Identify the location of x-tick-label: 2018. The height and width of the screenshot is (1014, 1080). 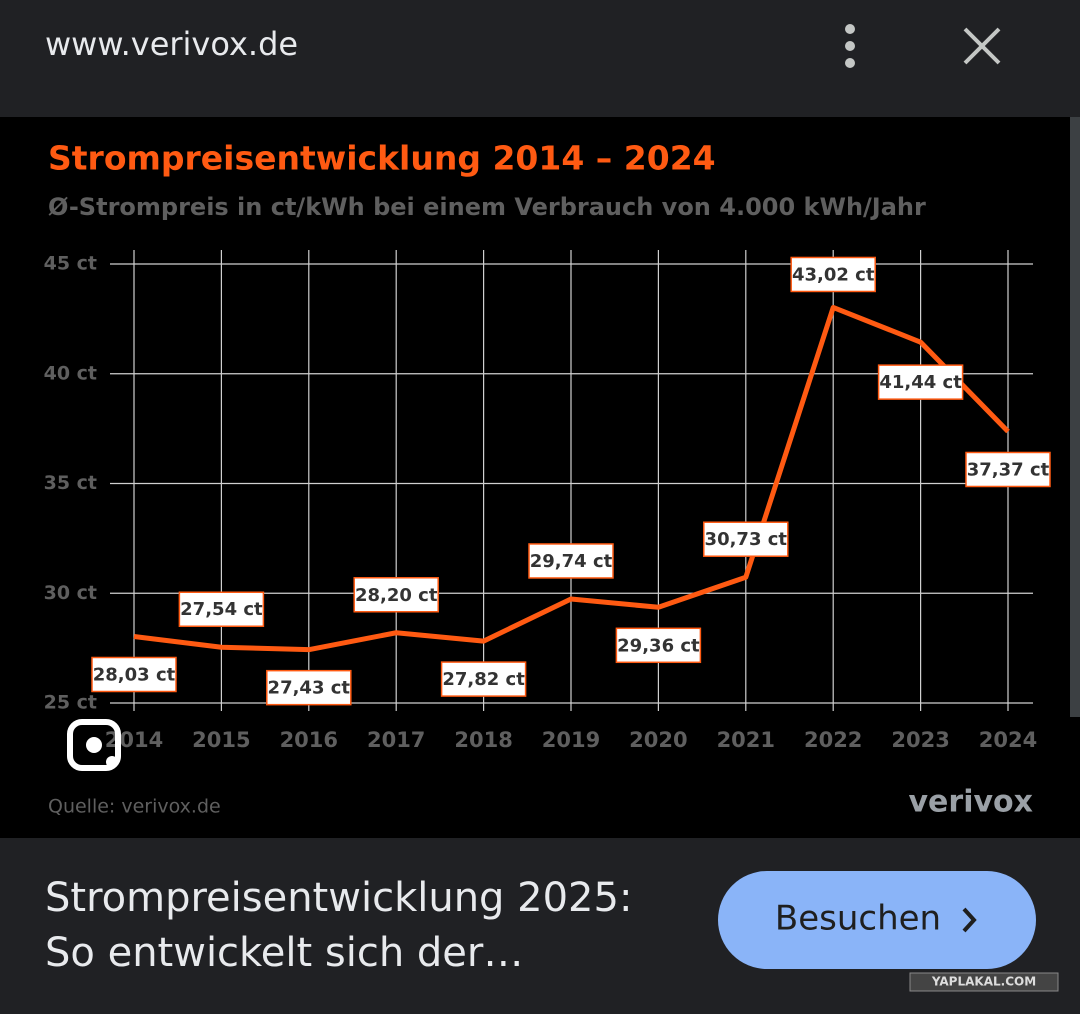
(483, 740).